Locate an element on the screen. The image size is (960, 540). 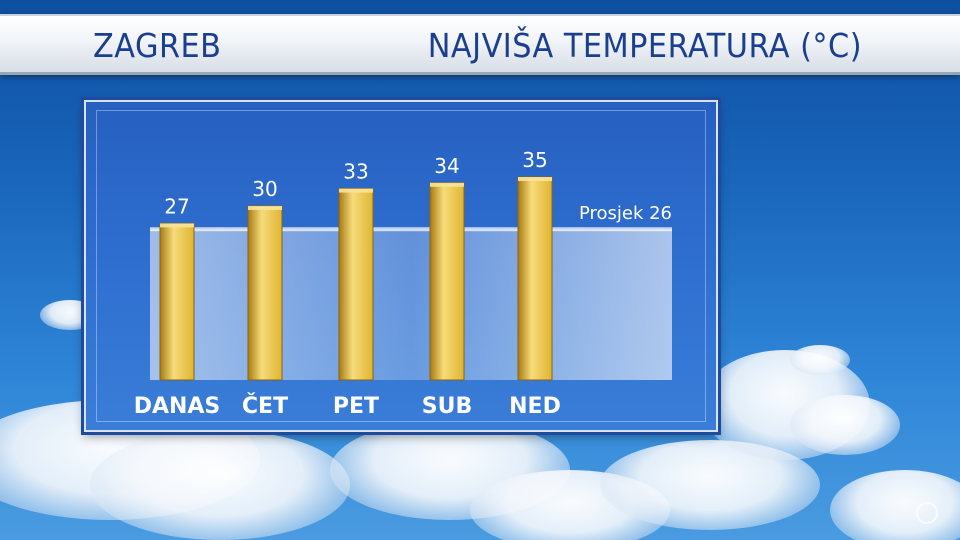
bar-ned is located at coordinates (535, 278).